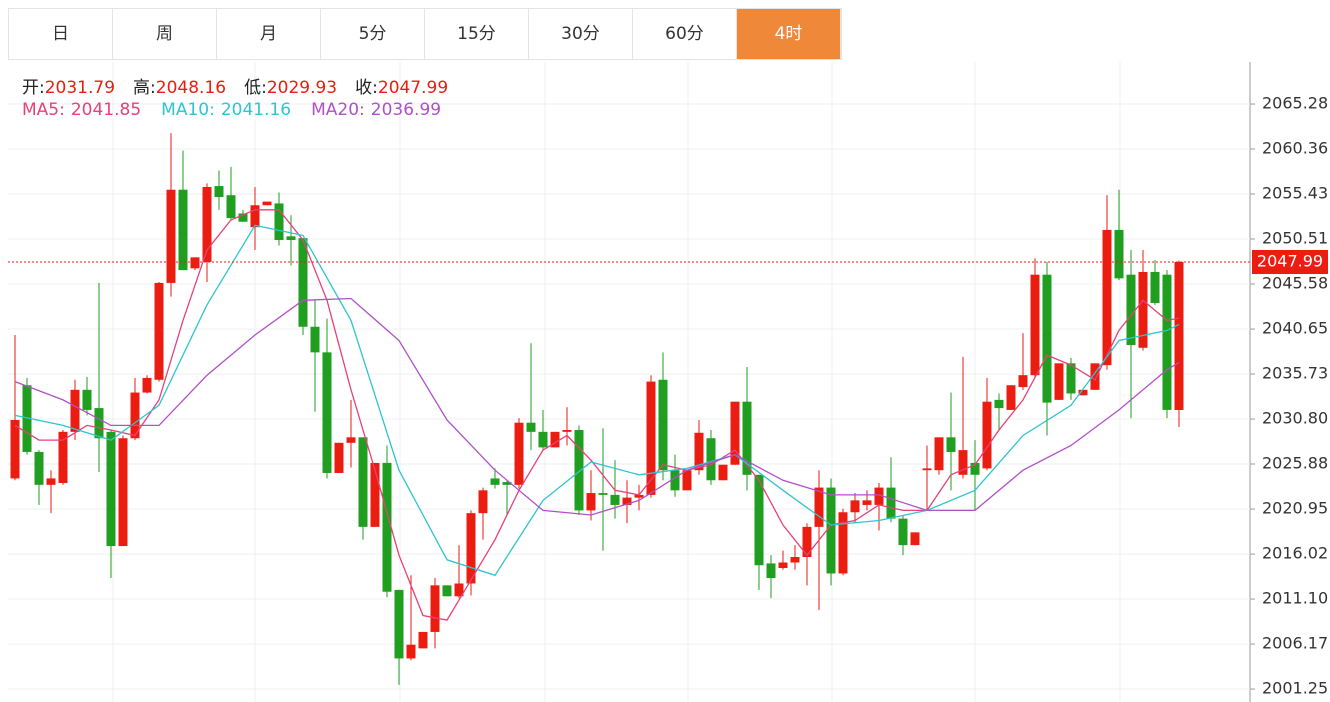 This screenshot has width=1330, height=702. I want to click on legend-label: MA5:, so click(43, 110).